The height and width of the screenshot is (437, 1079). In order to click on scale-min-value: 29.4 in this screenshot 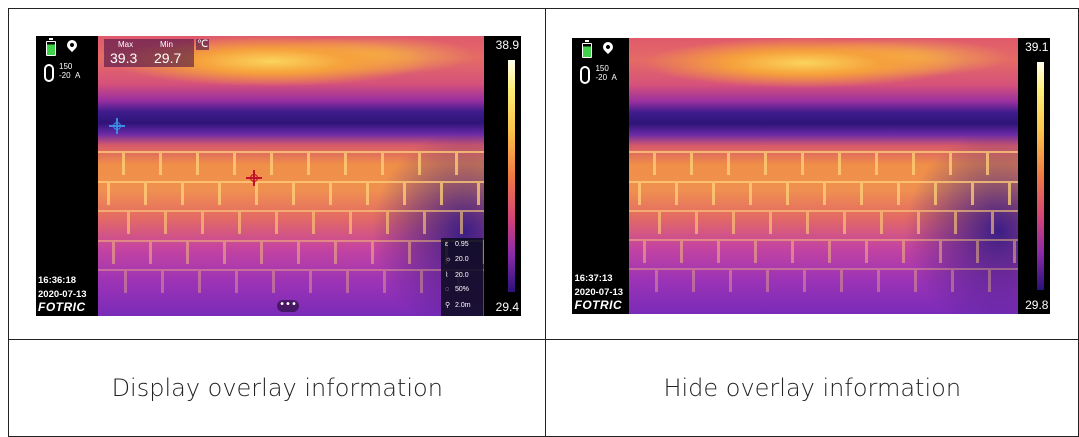, I will do `click(507, 307)`.